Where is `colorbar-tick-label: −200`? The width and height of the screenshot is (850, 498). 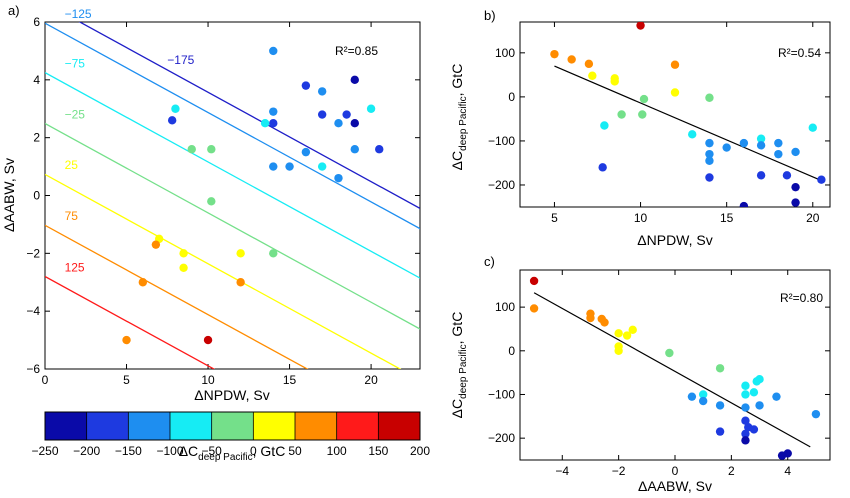 colorbar-tick-label: −200 is located at coordinates (86, 451).